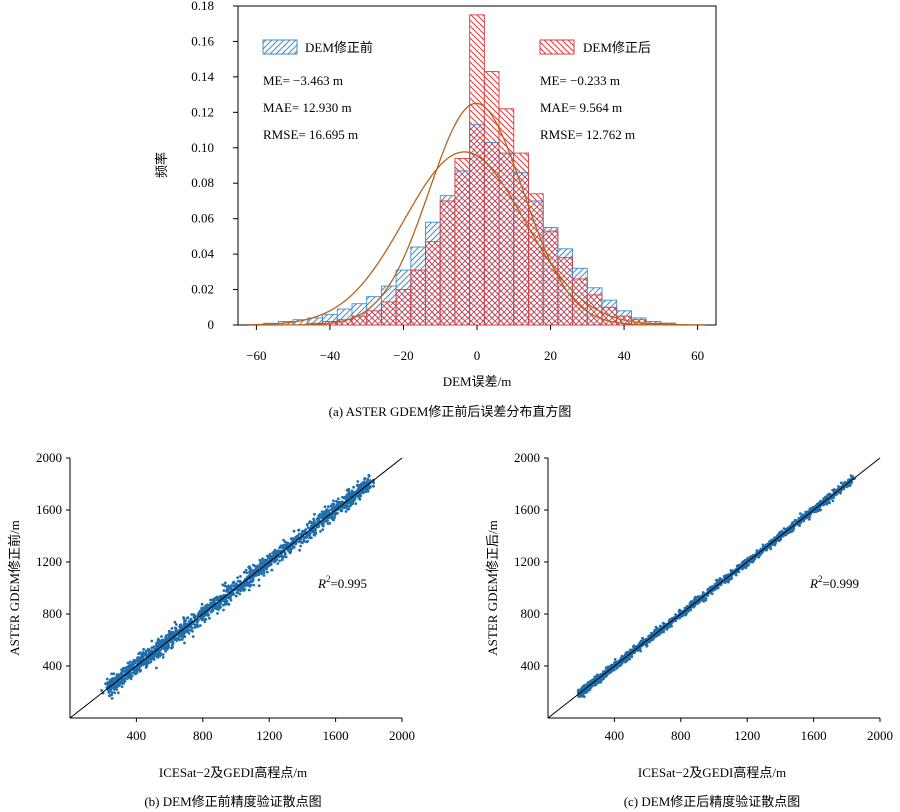 This screenshot has height=812, width=900. I want to click on histogram-x-tick-label: 40, so click(624, 355).